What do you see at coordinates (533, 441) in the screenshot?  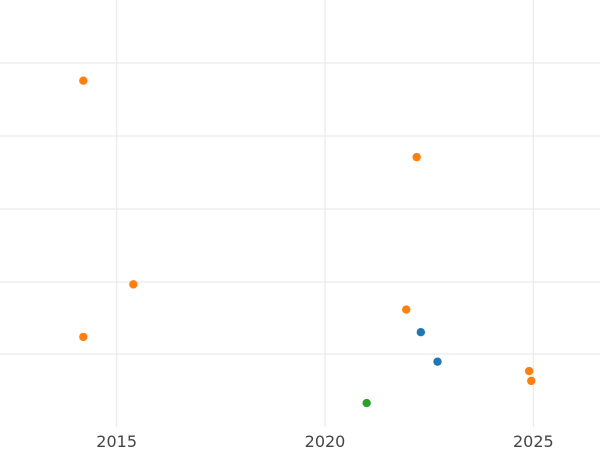 I see `x-tick-label: 2025` at bounding box center [533, 441].